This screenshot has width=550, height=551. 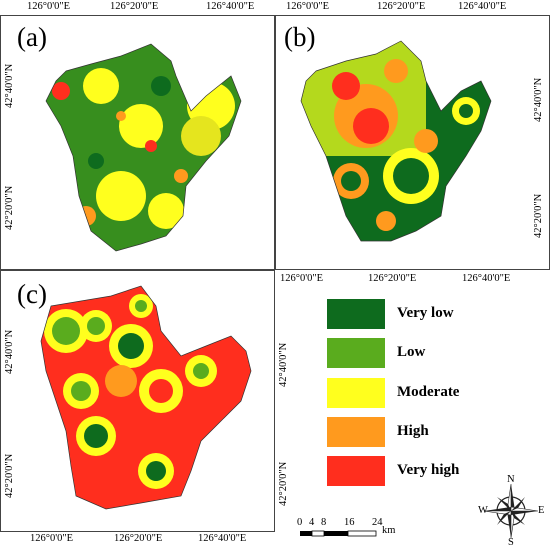 I want to click on tick-b-right-0: 42°40'0"N, so click(x=538, y=99).